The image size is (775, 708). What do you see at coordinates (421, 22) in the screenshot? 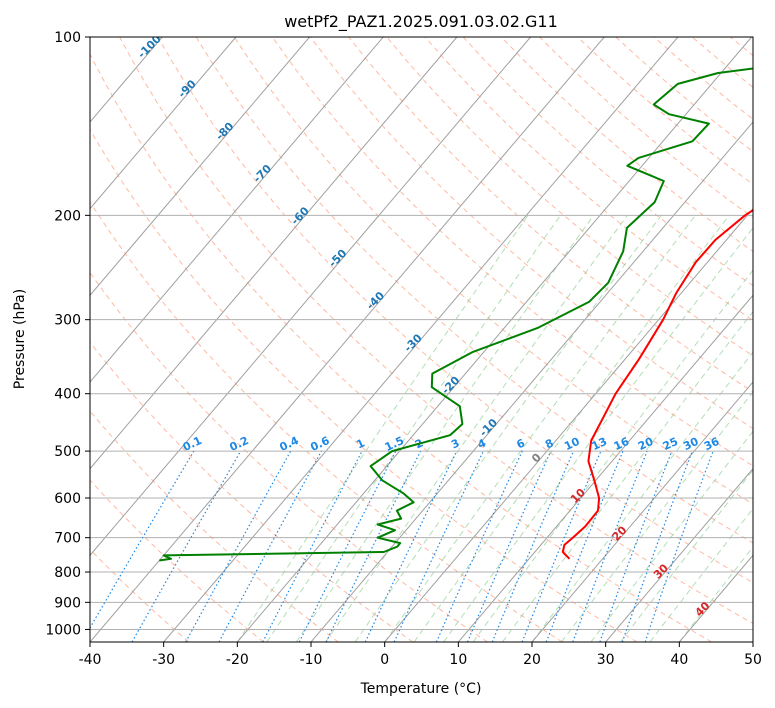
I see `chart-title: wetPf2_PAZ1.2025.091.03.02.G11` at bounding box center [421, 22].